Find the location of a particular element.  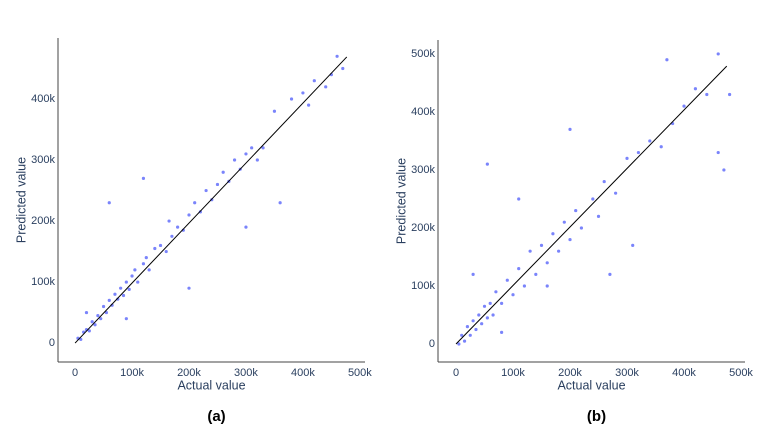

caption: (b) is located at coordinates (596, 416).